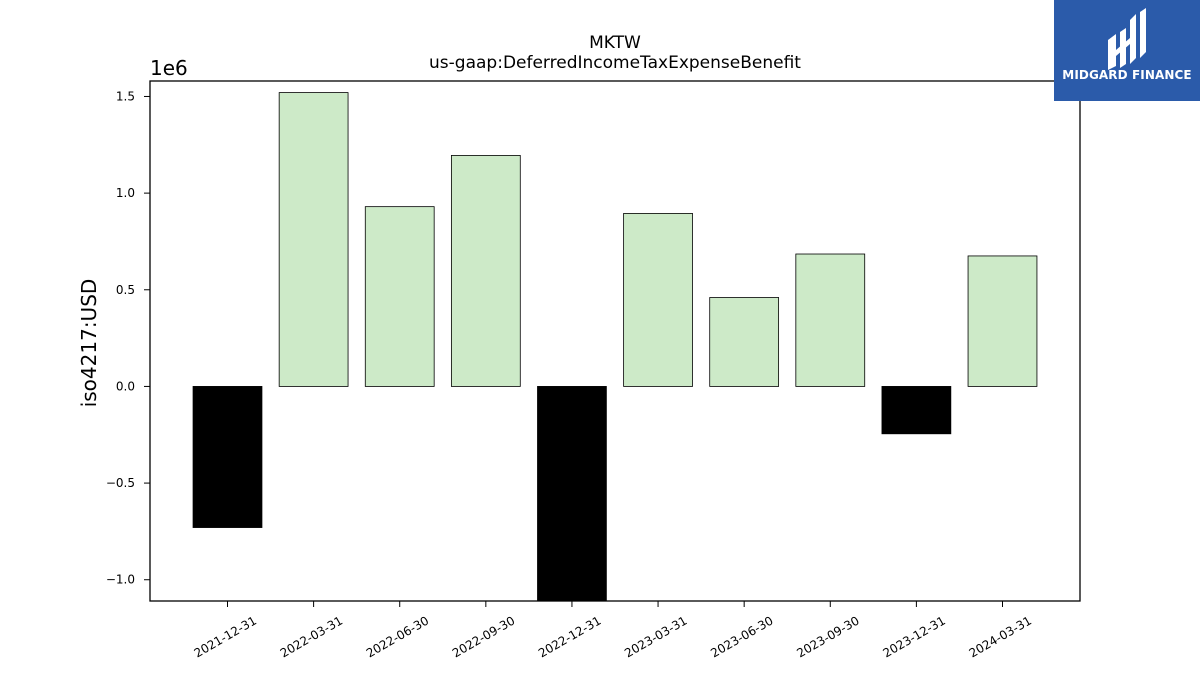 The image size is (1200, 675). What do you see at coordinates (89, 343) in the screenshot?
I see `y-axis-label: iso4217:USD` at bounding box center [89, 343].